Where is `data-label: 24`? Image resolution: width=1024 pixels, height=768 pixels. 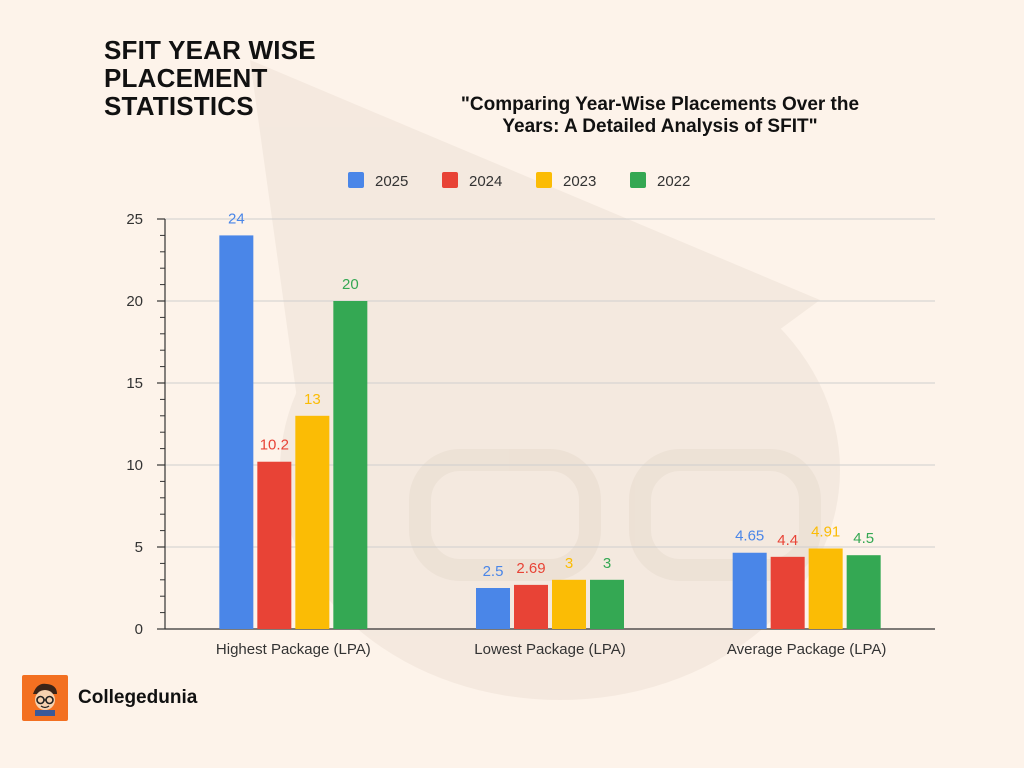 data-label: 24 is located at coordinates (236, 218).